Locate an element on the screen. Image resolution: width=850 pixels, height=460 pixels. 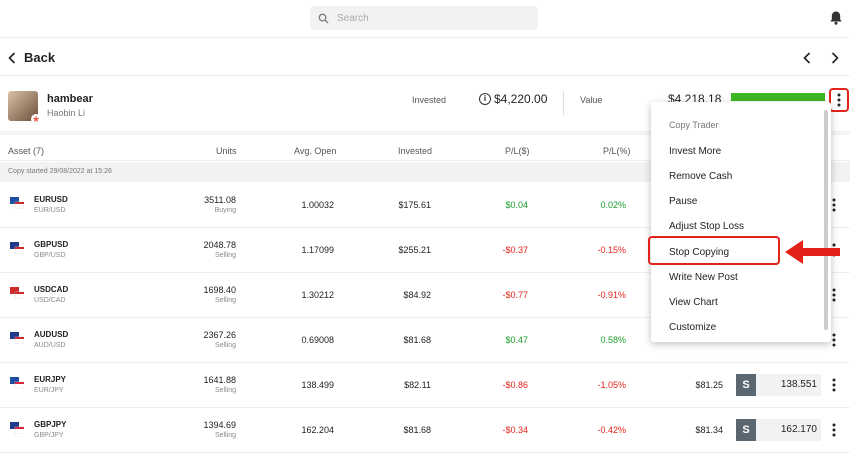
menu-item-adjust-stop-loss: Adjust Stop Loss is located at coordinates (707, 226).